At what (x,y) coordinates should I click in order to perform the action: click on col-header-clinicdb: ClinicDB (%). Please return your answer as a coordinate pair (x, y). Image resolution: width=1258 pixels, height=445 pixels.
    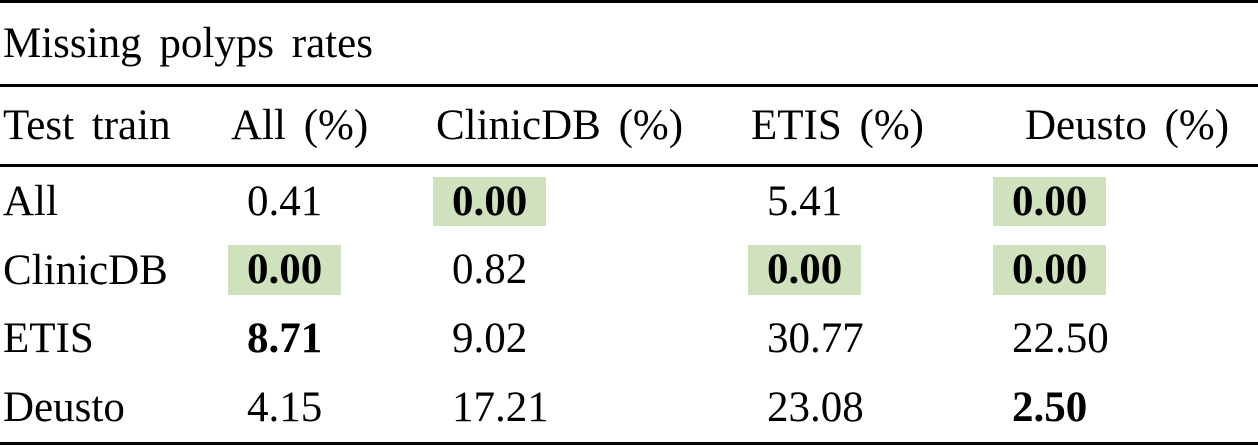
    Looking at the image, I should click on (560, 125).